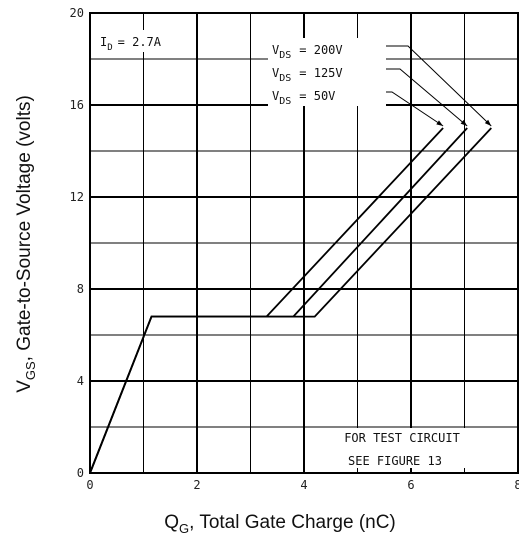  Describe the element at coordinates (26, 244) in the screenshot. I see `y-axis-title: VGS, Gate-to-Source Voltage (volts)` at that location.